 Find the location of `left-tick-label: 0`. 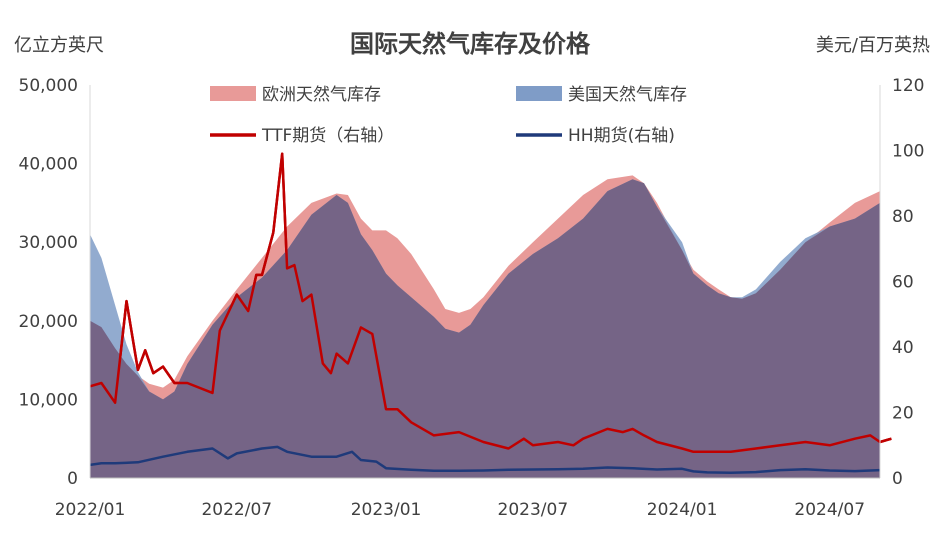

left-tick-label: 0 is located at coordinates (72, 479).